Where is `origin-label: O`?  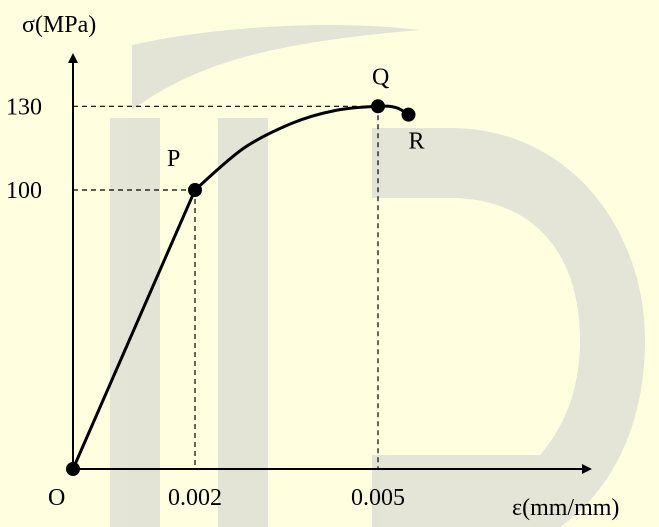 origin-label: O is located at coordinates (56, 498).